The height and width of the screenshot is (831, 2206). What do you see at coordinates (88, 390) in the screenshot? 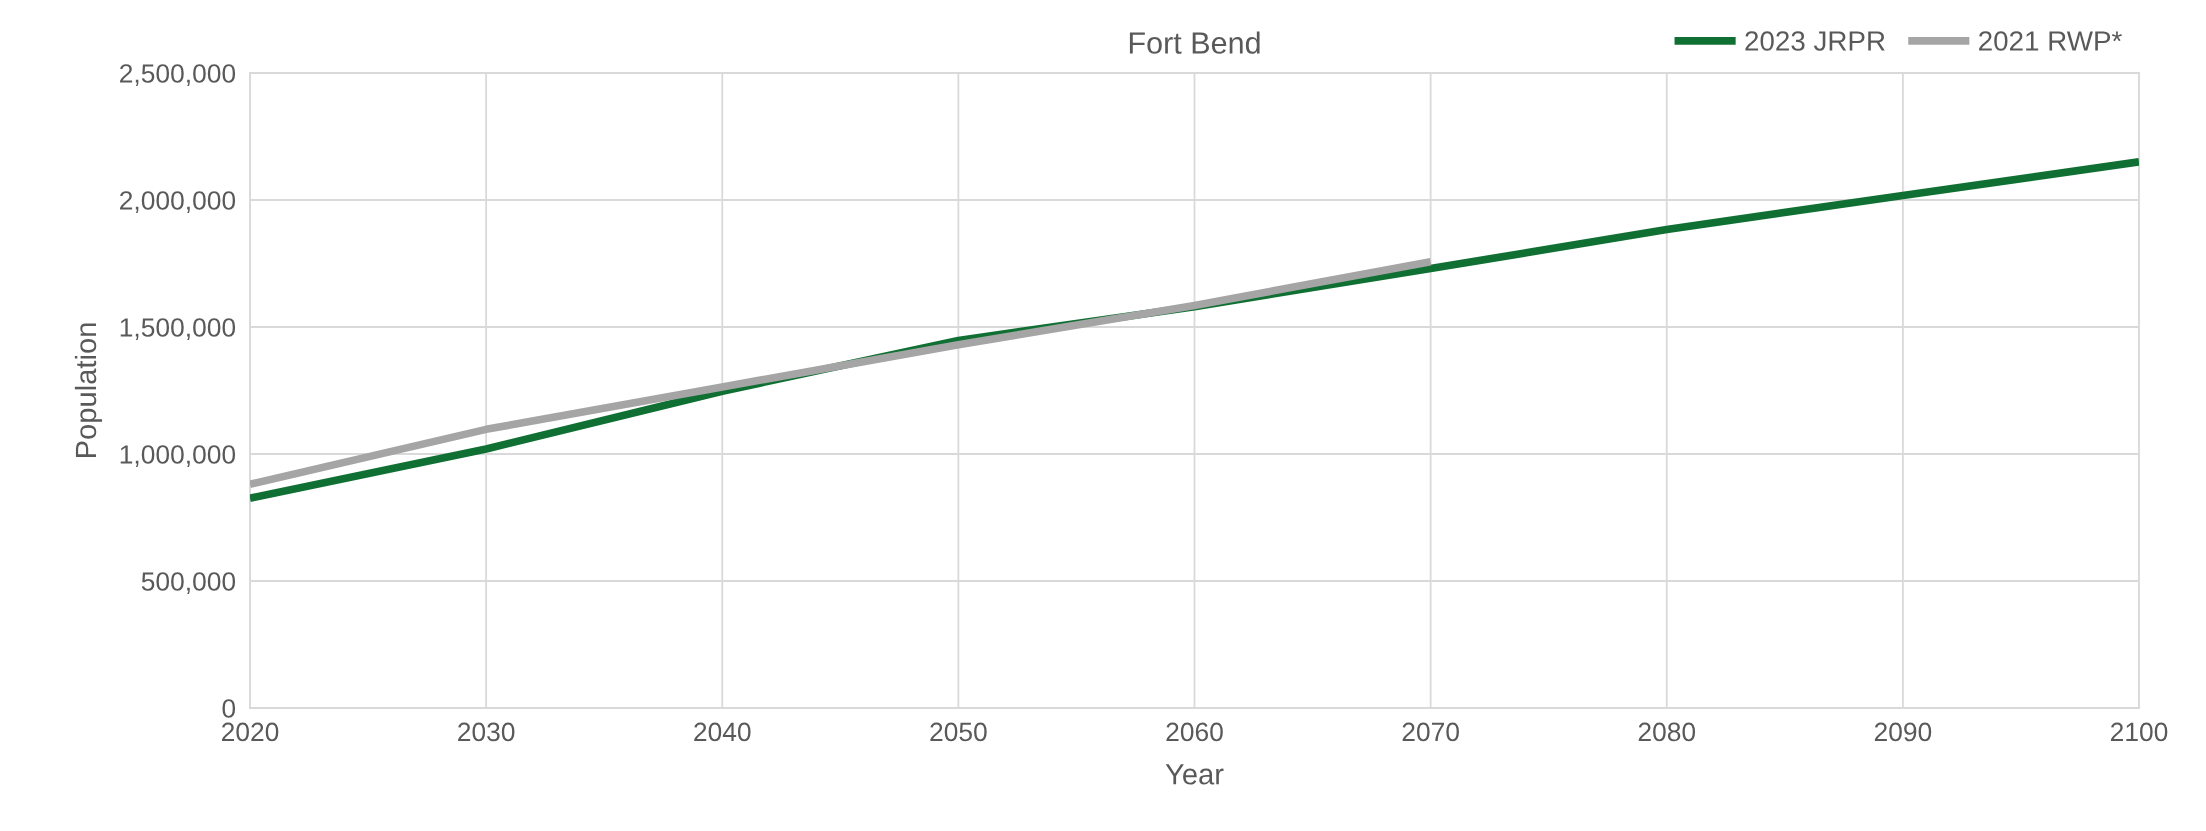
I see `y-axis-title: Population` at bounding box center [88, 390].